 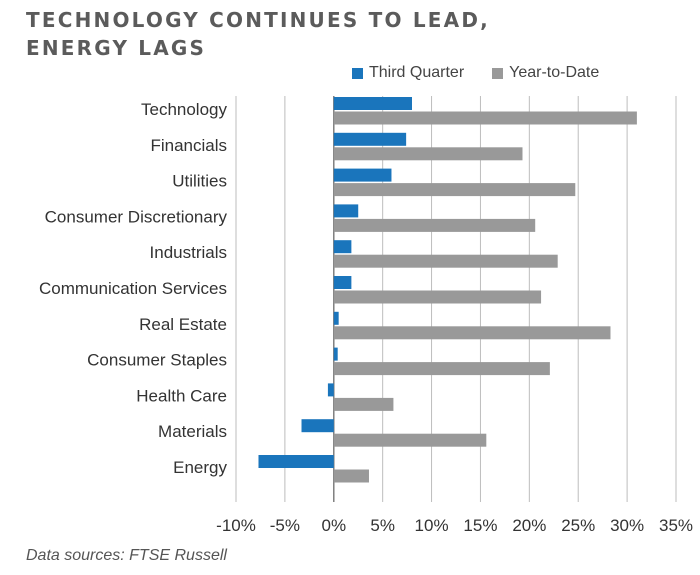 I want to click on legend-label-third-quarter: Third Quarter, so click(x=417, y=72).